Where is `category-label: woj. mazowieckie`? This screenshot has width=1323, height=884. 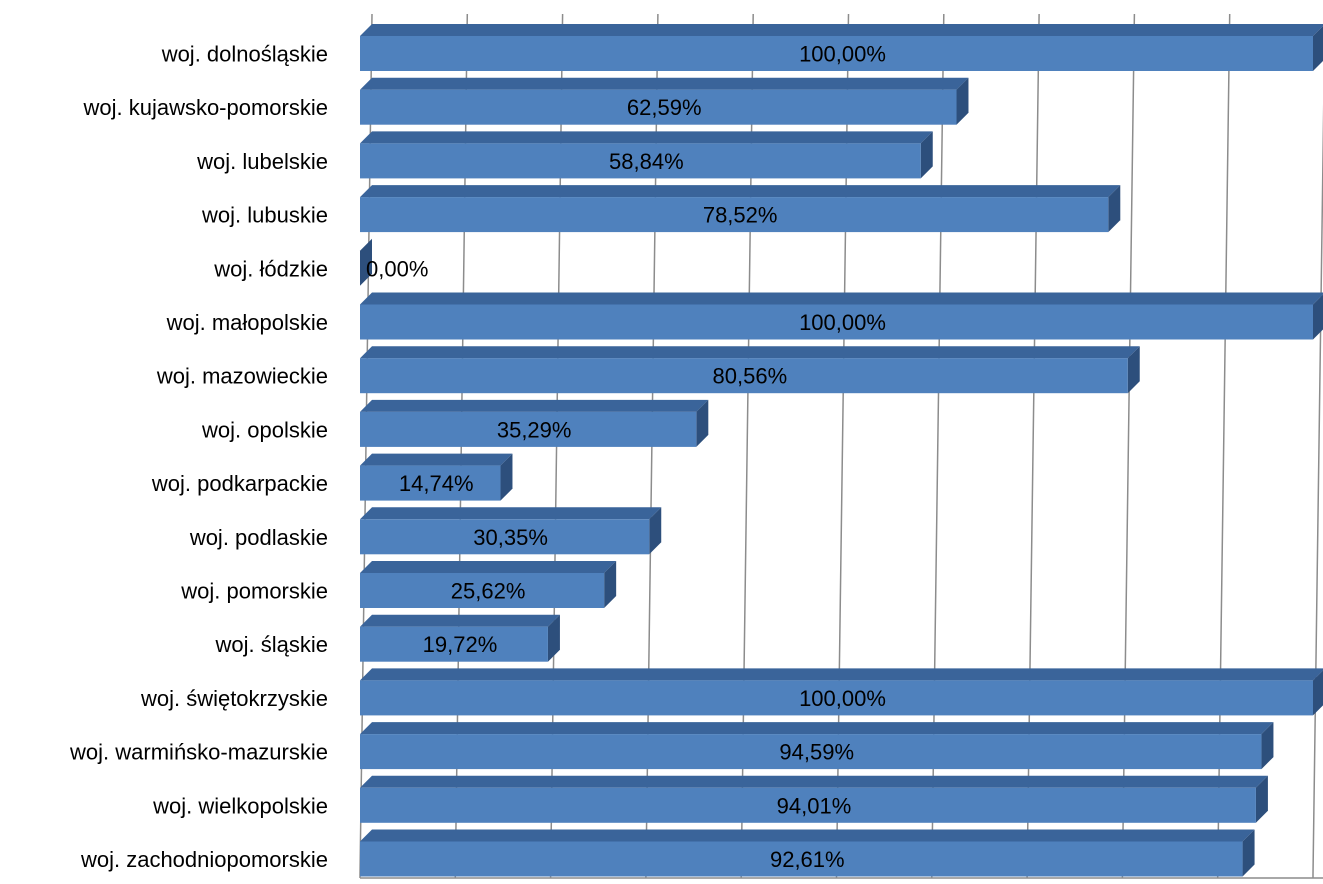
category-label: woj. mazowieckie is located at coordinates (242, 376).